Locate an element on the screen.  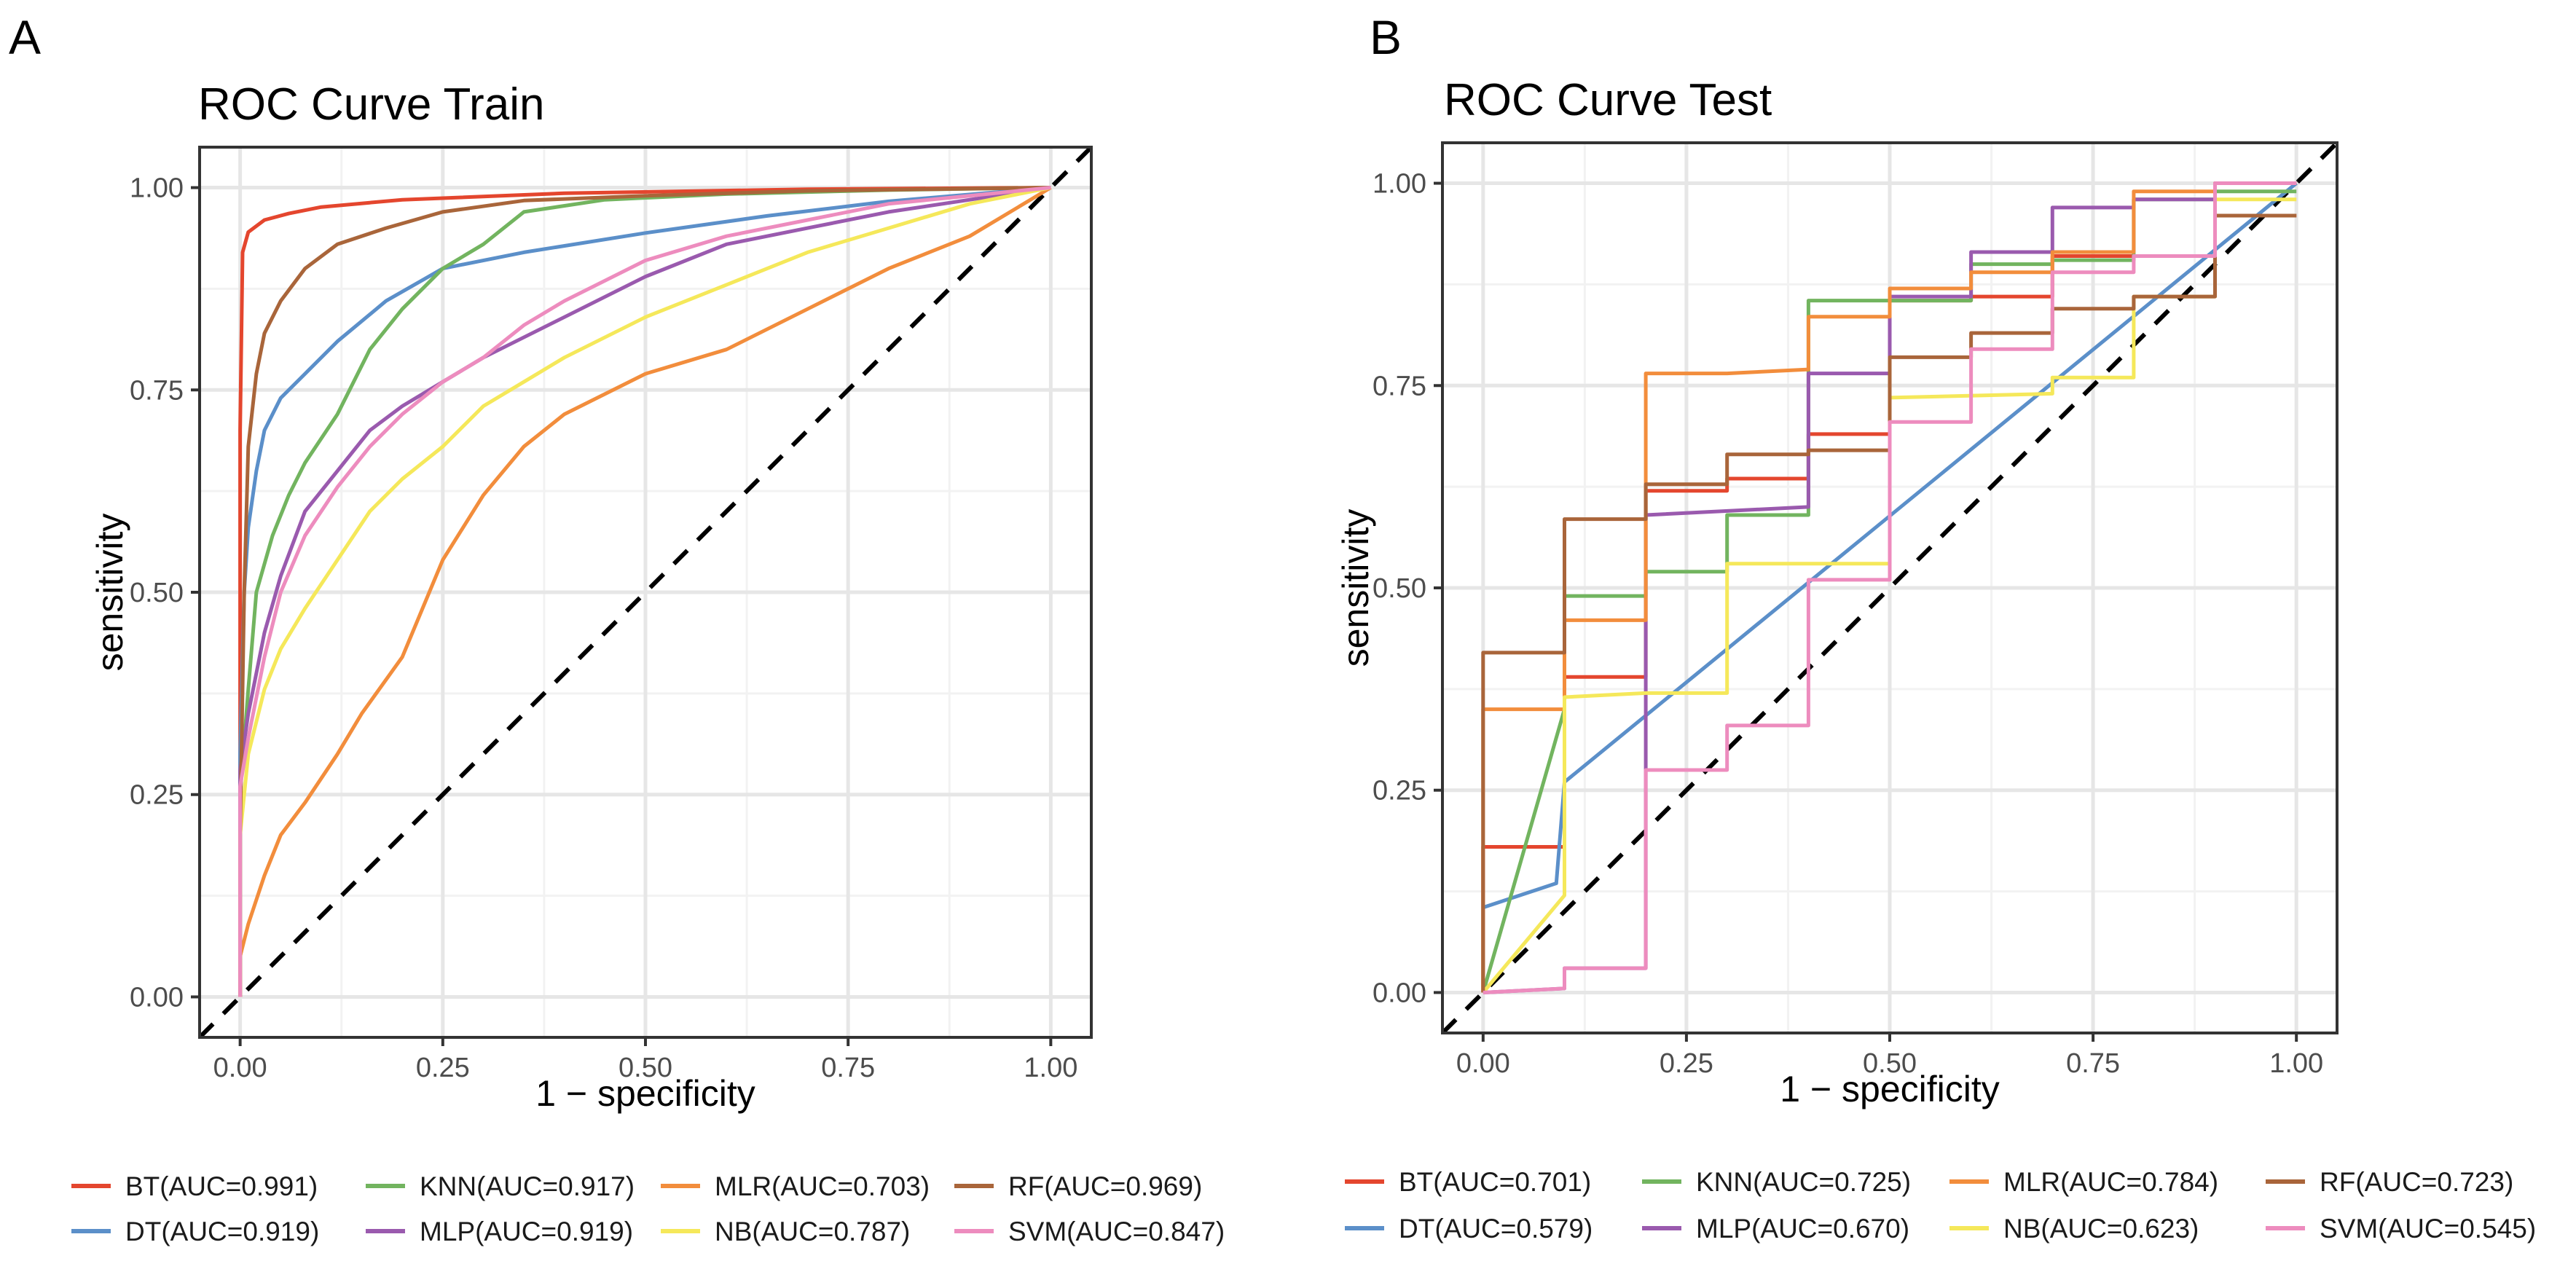
legend-label-rf: RF(AUC=0.969) is located at coordinates (1105, 1186).